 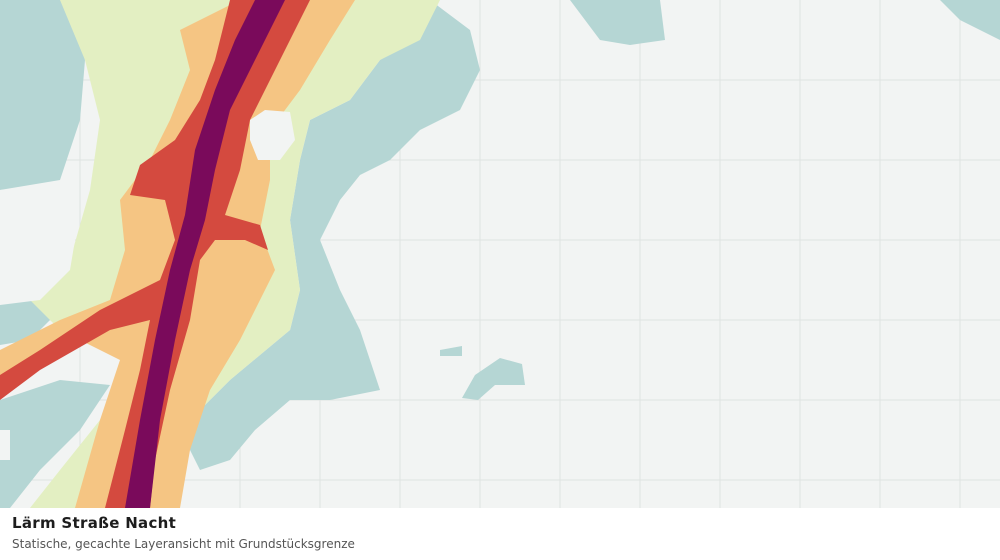 What do you see at coordinates (205, 254) in the screenshot?
I see `noise-zone-very-high` at bounding box center [205, 254].